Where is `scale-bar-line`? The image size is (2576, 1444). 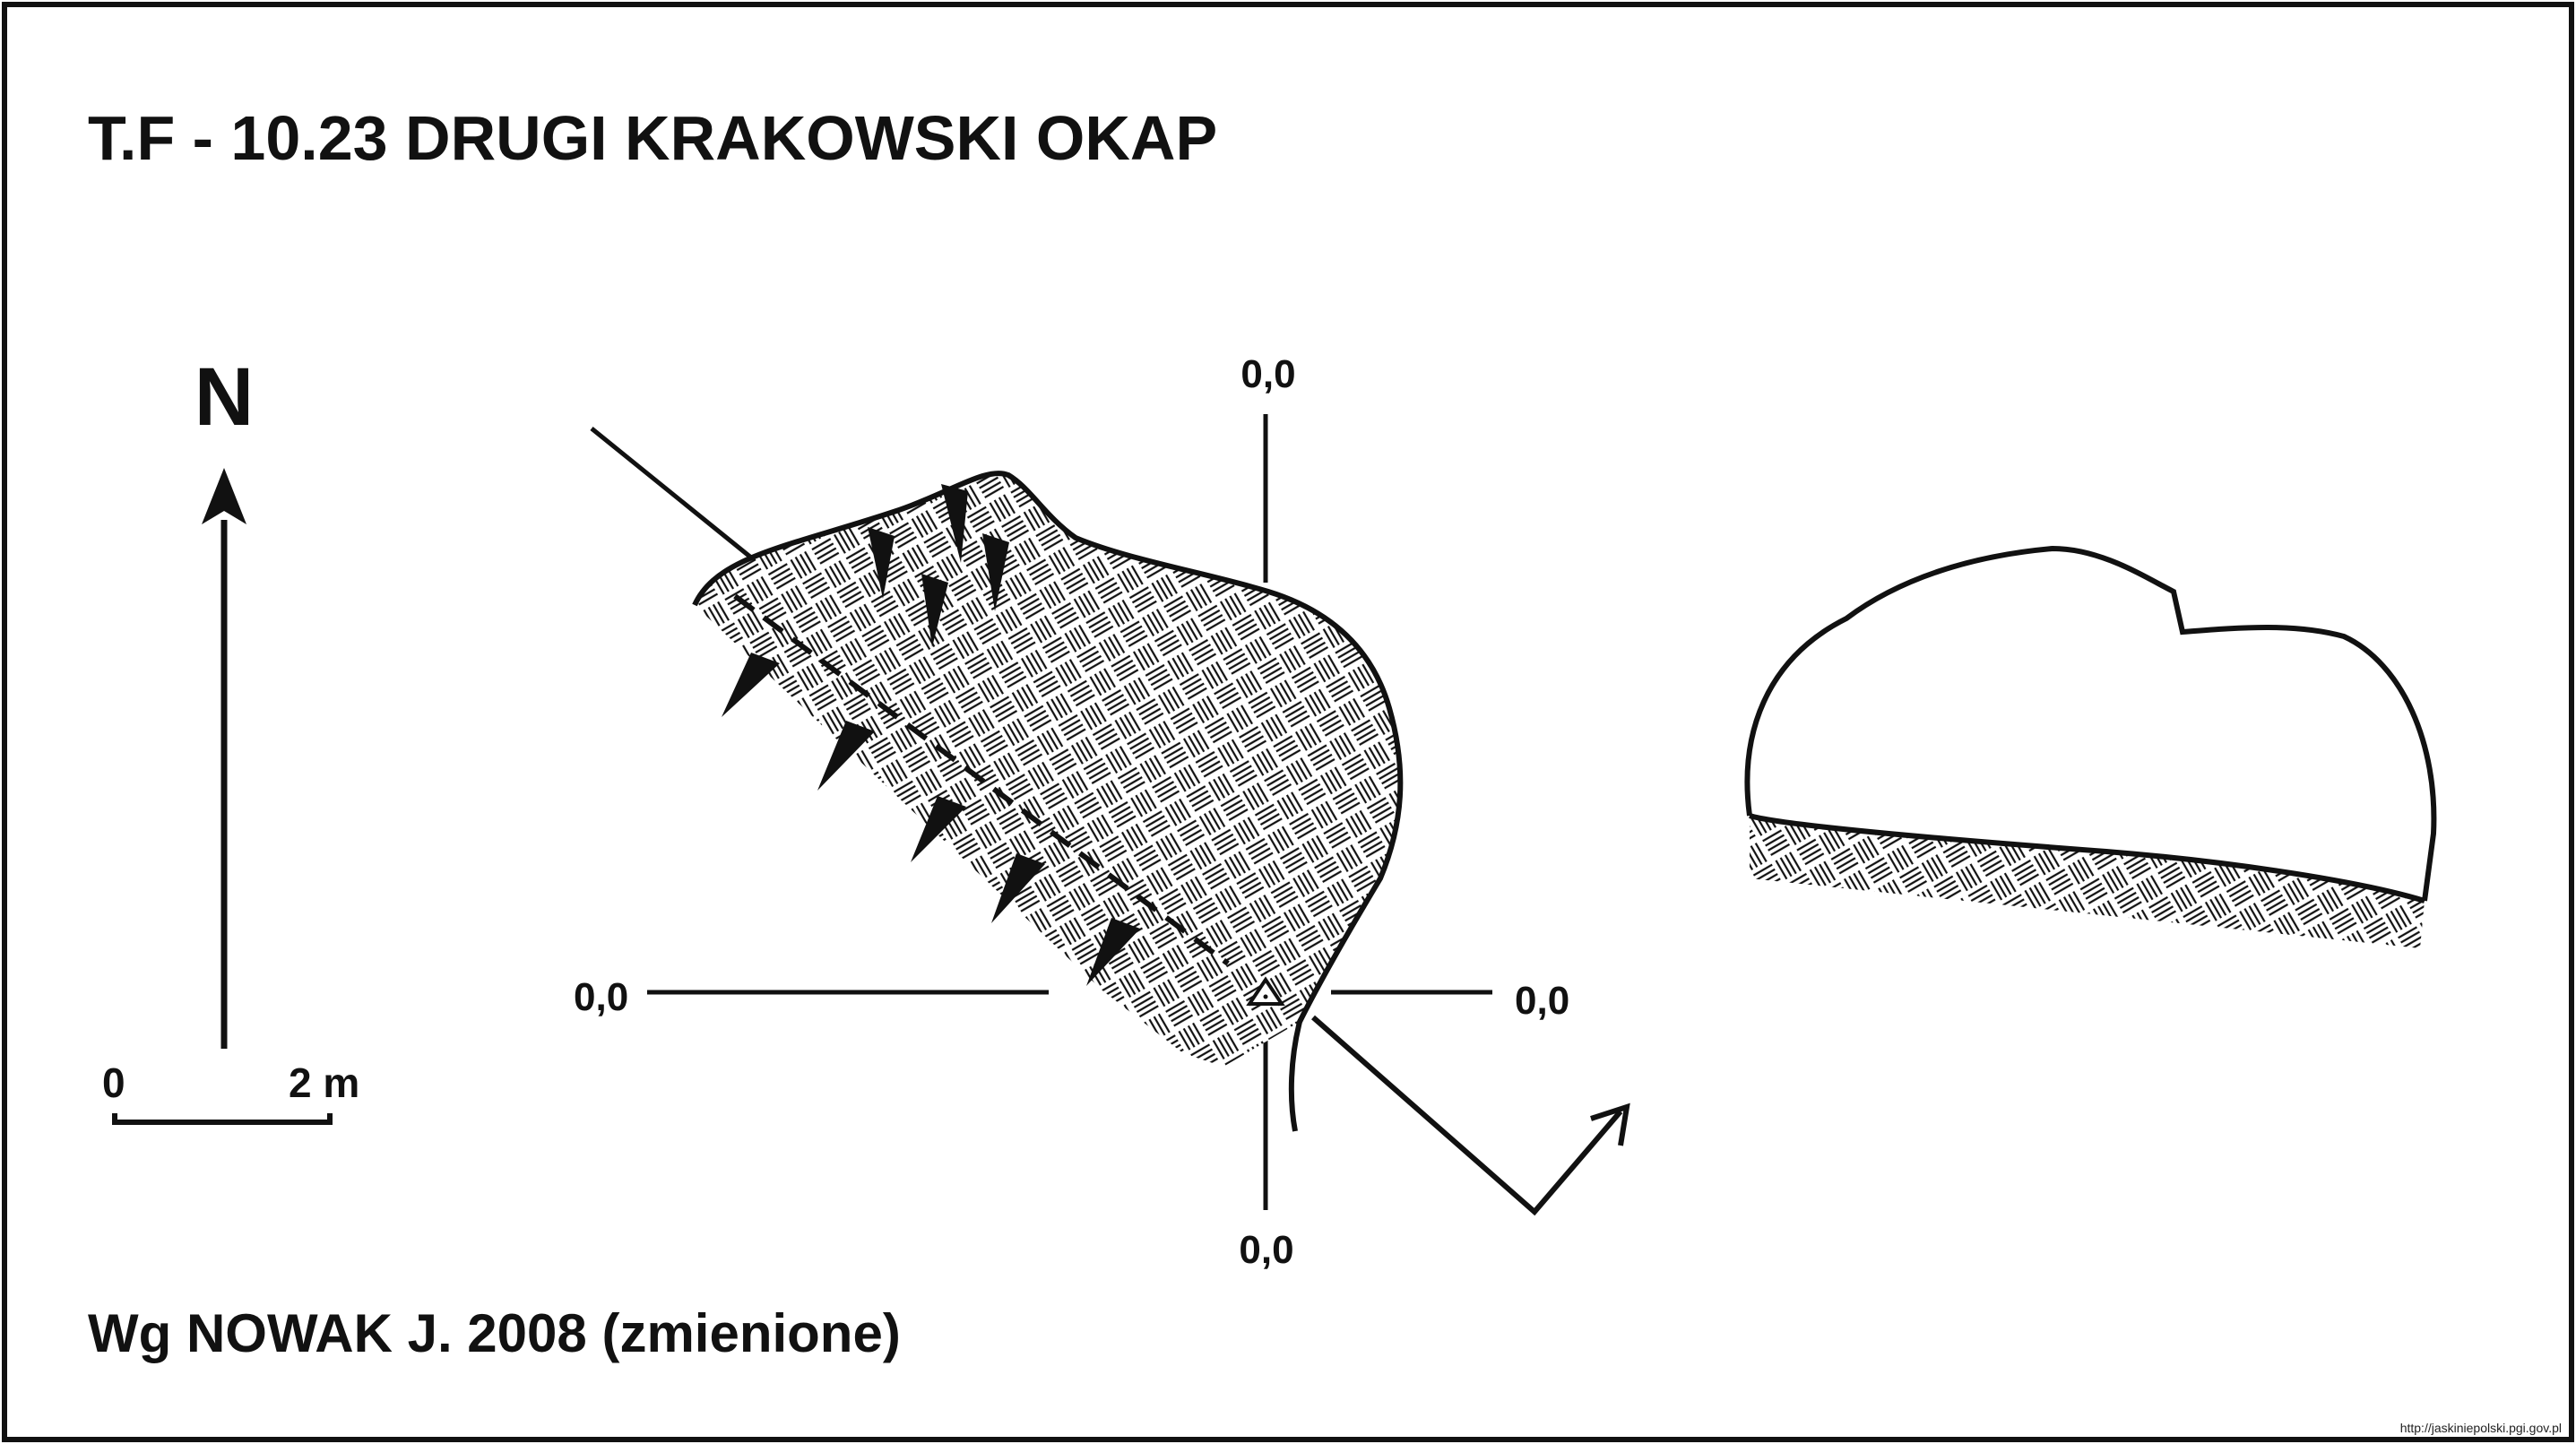
scale-bar-line is located at coordinates (222, 1119).